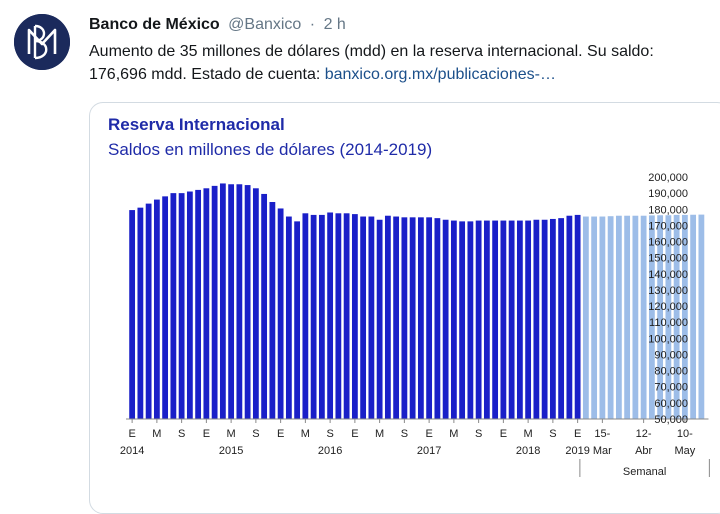 The image size is (720, 514). Describe the element at coordinates (644, 472) in the screenshot. I see `weekly-group-label: Semanal` at that location.